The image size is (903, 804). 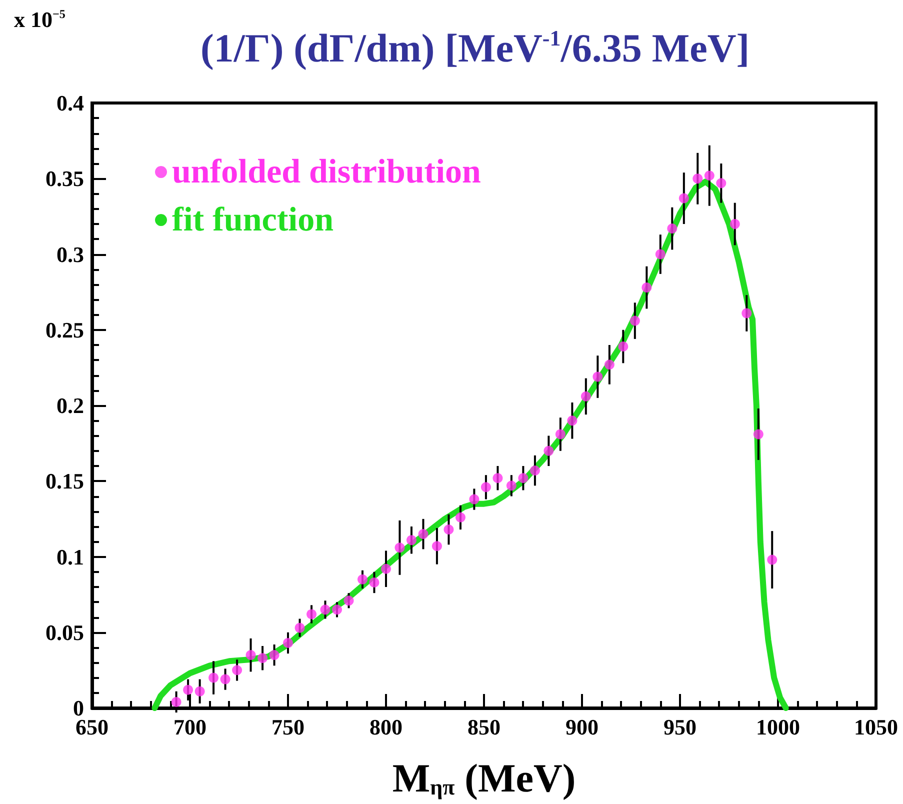 I want to click on y-tick-label: 0.15, so click(x=65, y=481).